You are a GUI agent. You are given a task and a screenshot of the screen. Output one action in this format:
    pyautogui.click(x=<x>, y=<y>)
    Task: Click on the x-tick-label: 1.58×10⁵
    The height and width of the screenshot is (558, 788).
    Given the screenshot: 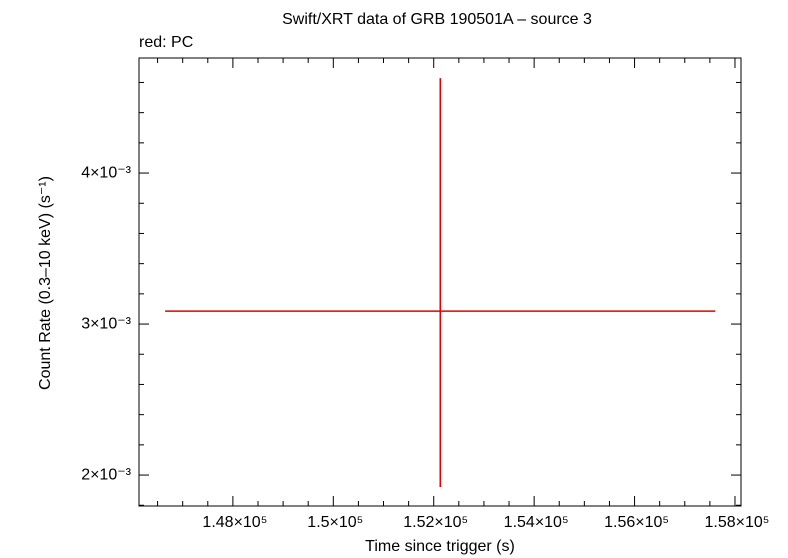 What is the action you would take?
    pyautogui.click(x=737, y=522)
    